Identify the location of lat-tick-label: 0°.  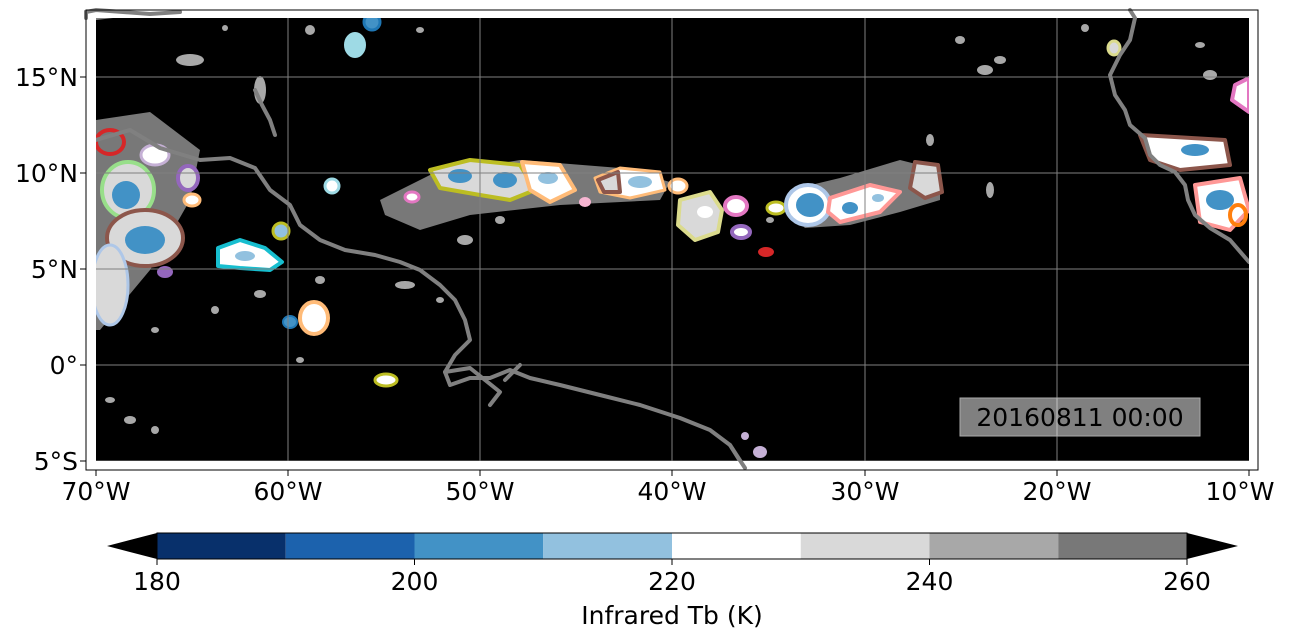
(64, 365).